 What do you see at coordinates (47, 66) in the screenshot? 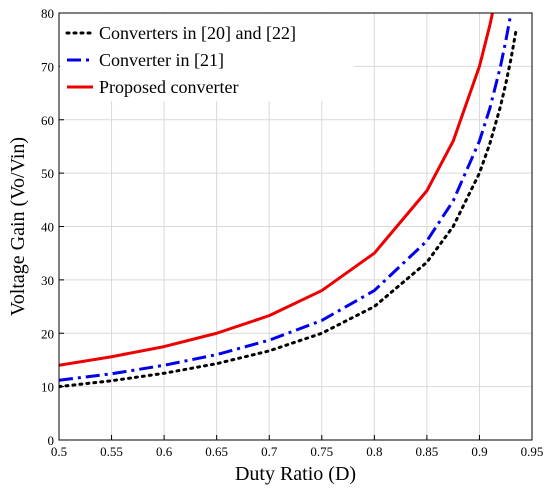
I see `y-tick-label: 70` at bounding box center [47, 66].